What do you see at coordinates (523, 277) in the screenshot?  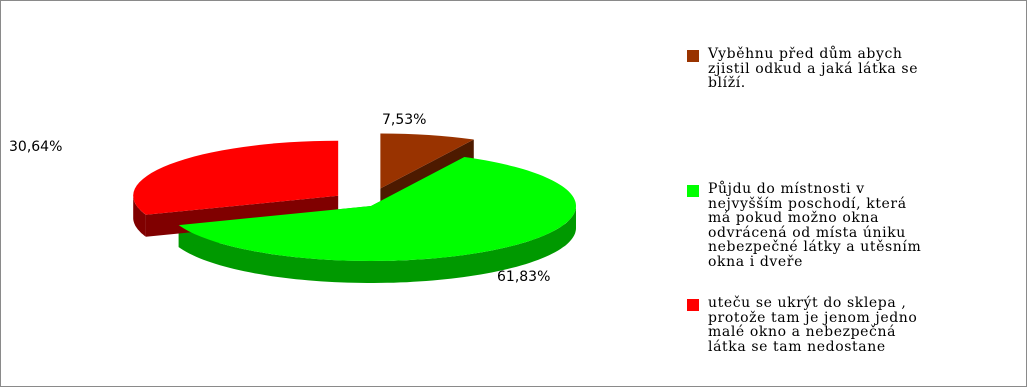 I see `value-label-slice-2: 61,83%` at bounding box center [523, 277].